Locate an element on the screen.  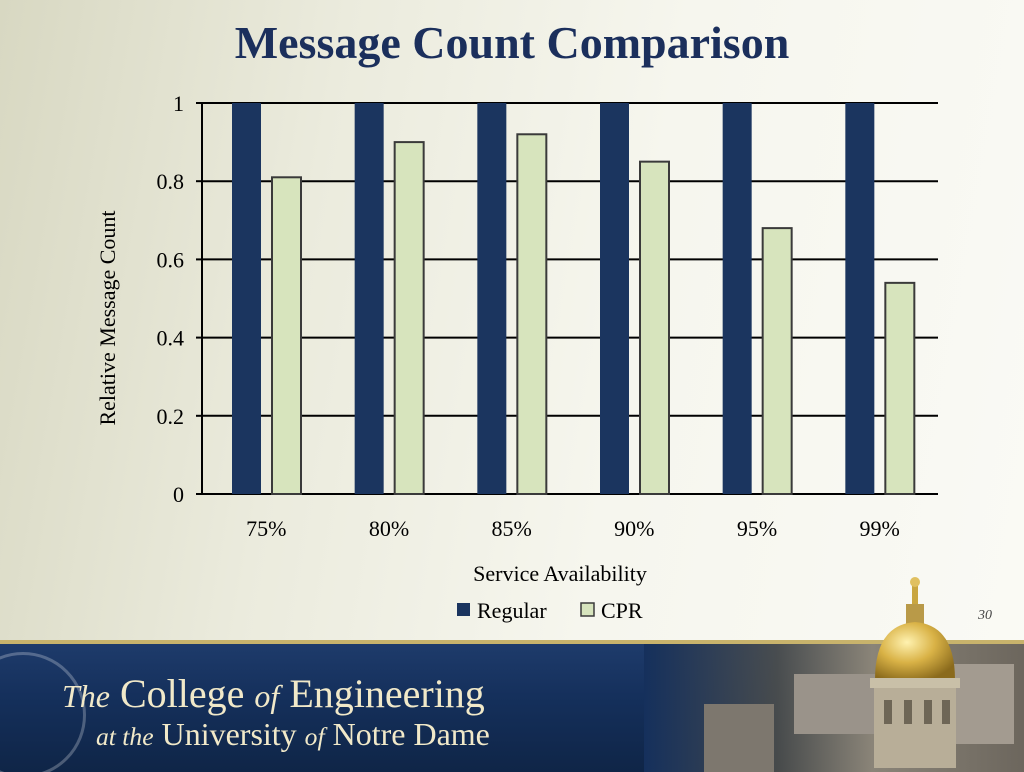
x-tick-label: 95% is located at coordinates (757, 528).